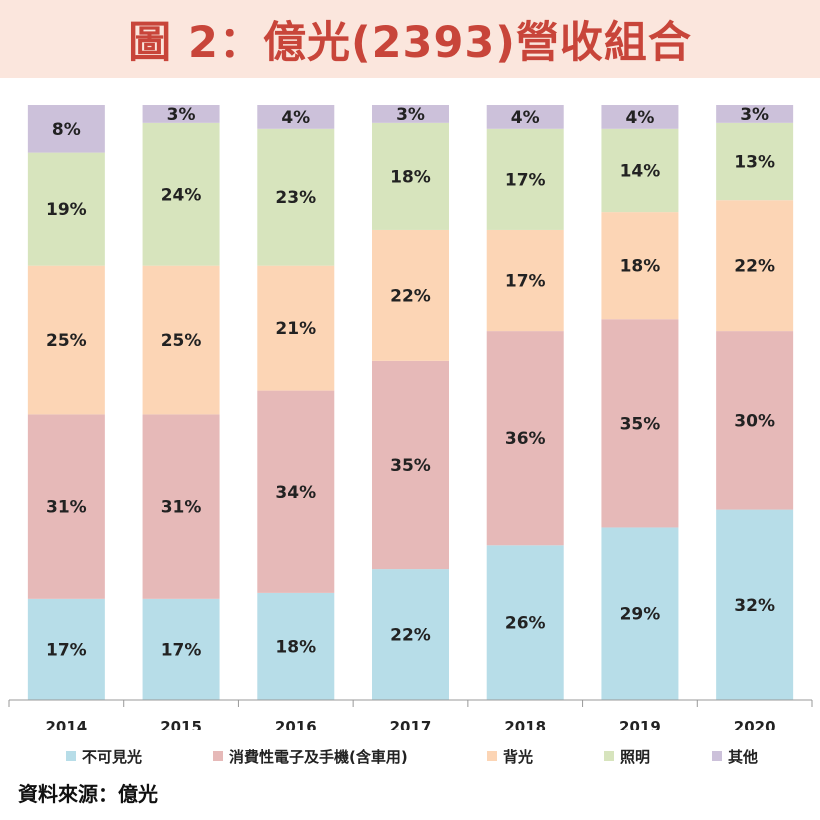 The height and width of the screenshot is (820, 820). I want to click on legend-item-2: 背光, so click(510, 756).